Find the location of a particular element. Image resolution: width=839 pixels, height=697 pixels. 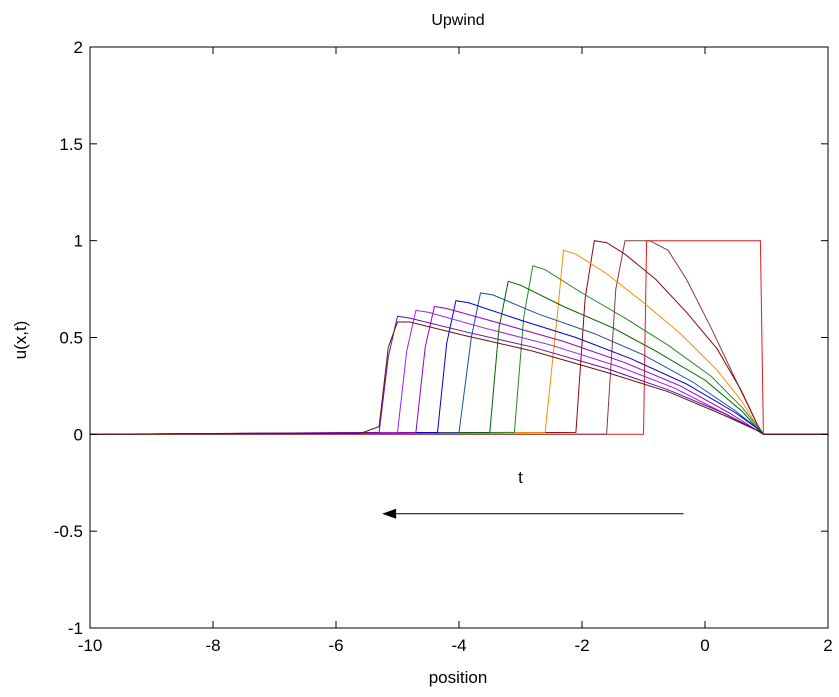

x-tick-label: -10 is located at coordinates (90, 645).